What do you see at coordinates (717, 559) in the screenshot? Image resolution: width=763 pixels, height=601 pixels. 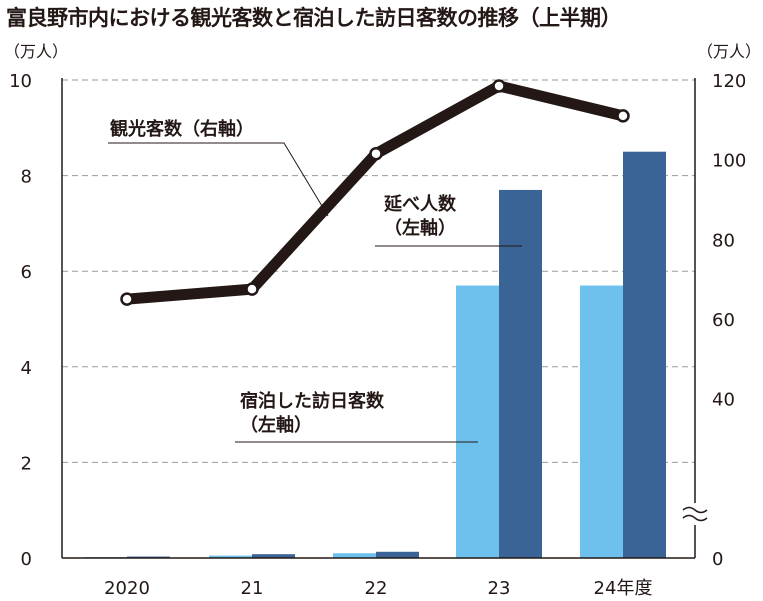 I see `right-tick-label: 0` at bounding box center [717, 559].